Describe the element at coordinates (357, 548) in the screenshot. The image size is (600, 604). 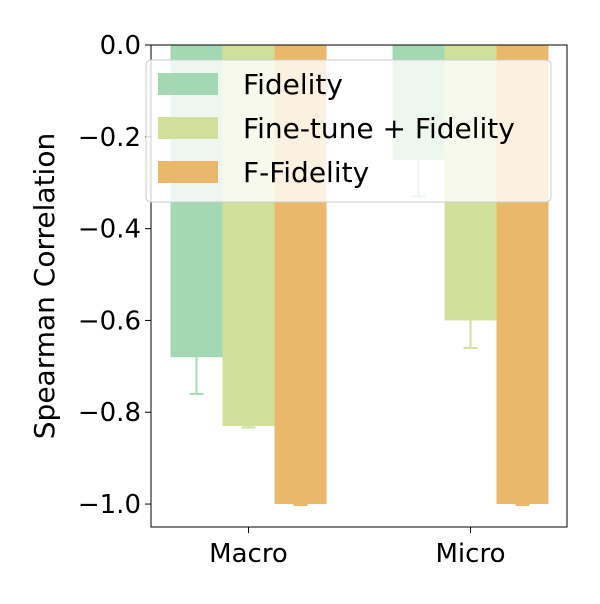
I see `x-axis: Macro Micro` at that location.